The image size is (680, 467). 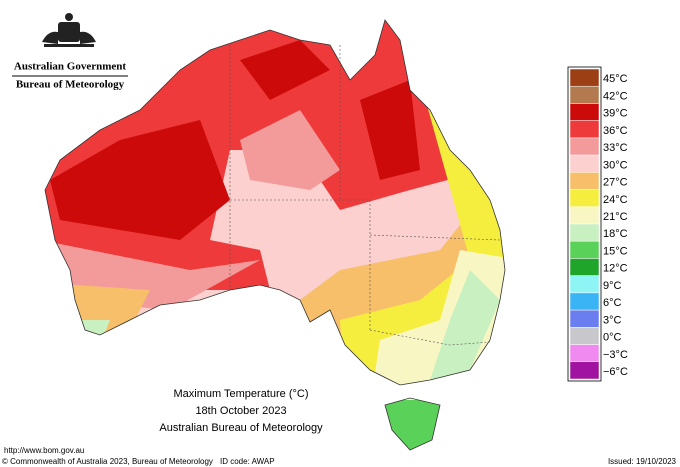 What do you see at coordinates (247, 461) in the screenshot?
I see `footer-id: ID code: AWAP` at bounding box center [247, 461].